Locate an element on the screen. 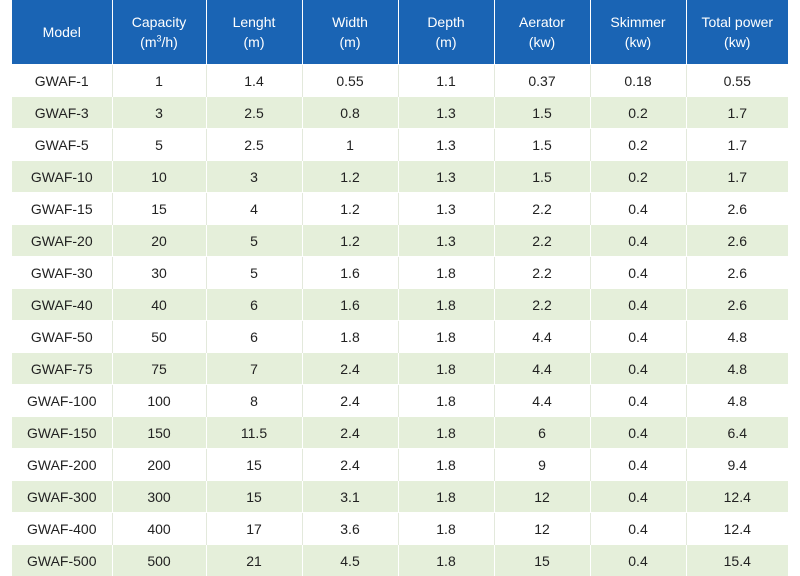 This screenshot has width=800, height=576. header-total-power: Total power (kw) is located at coordinates (737, 32).